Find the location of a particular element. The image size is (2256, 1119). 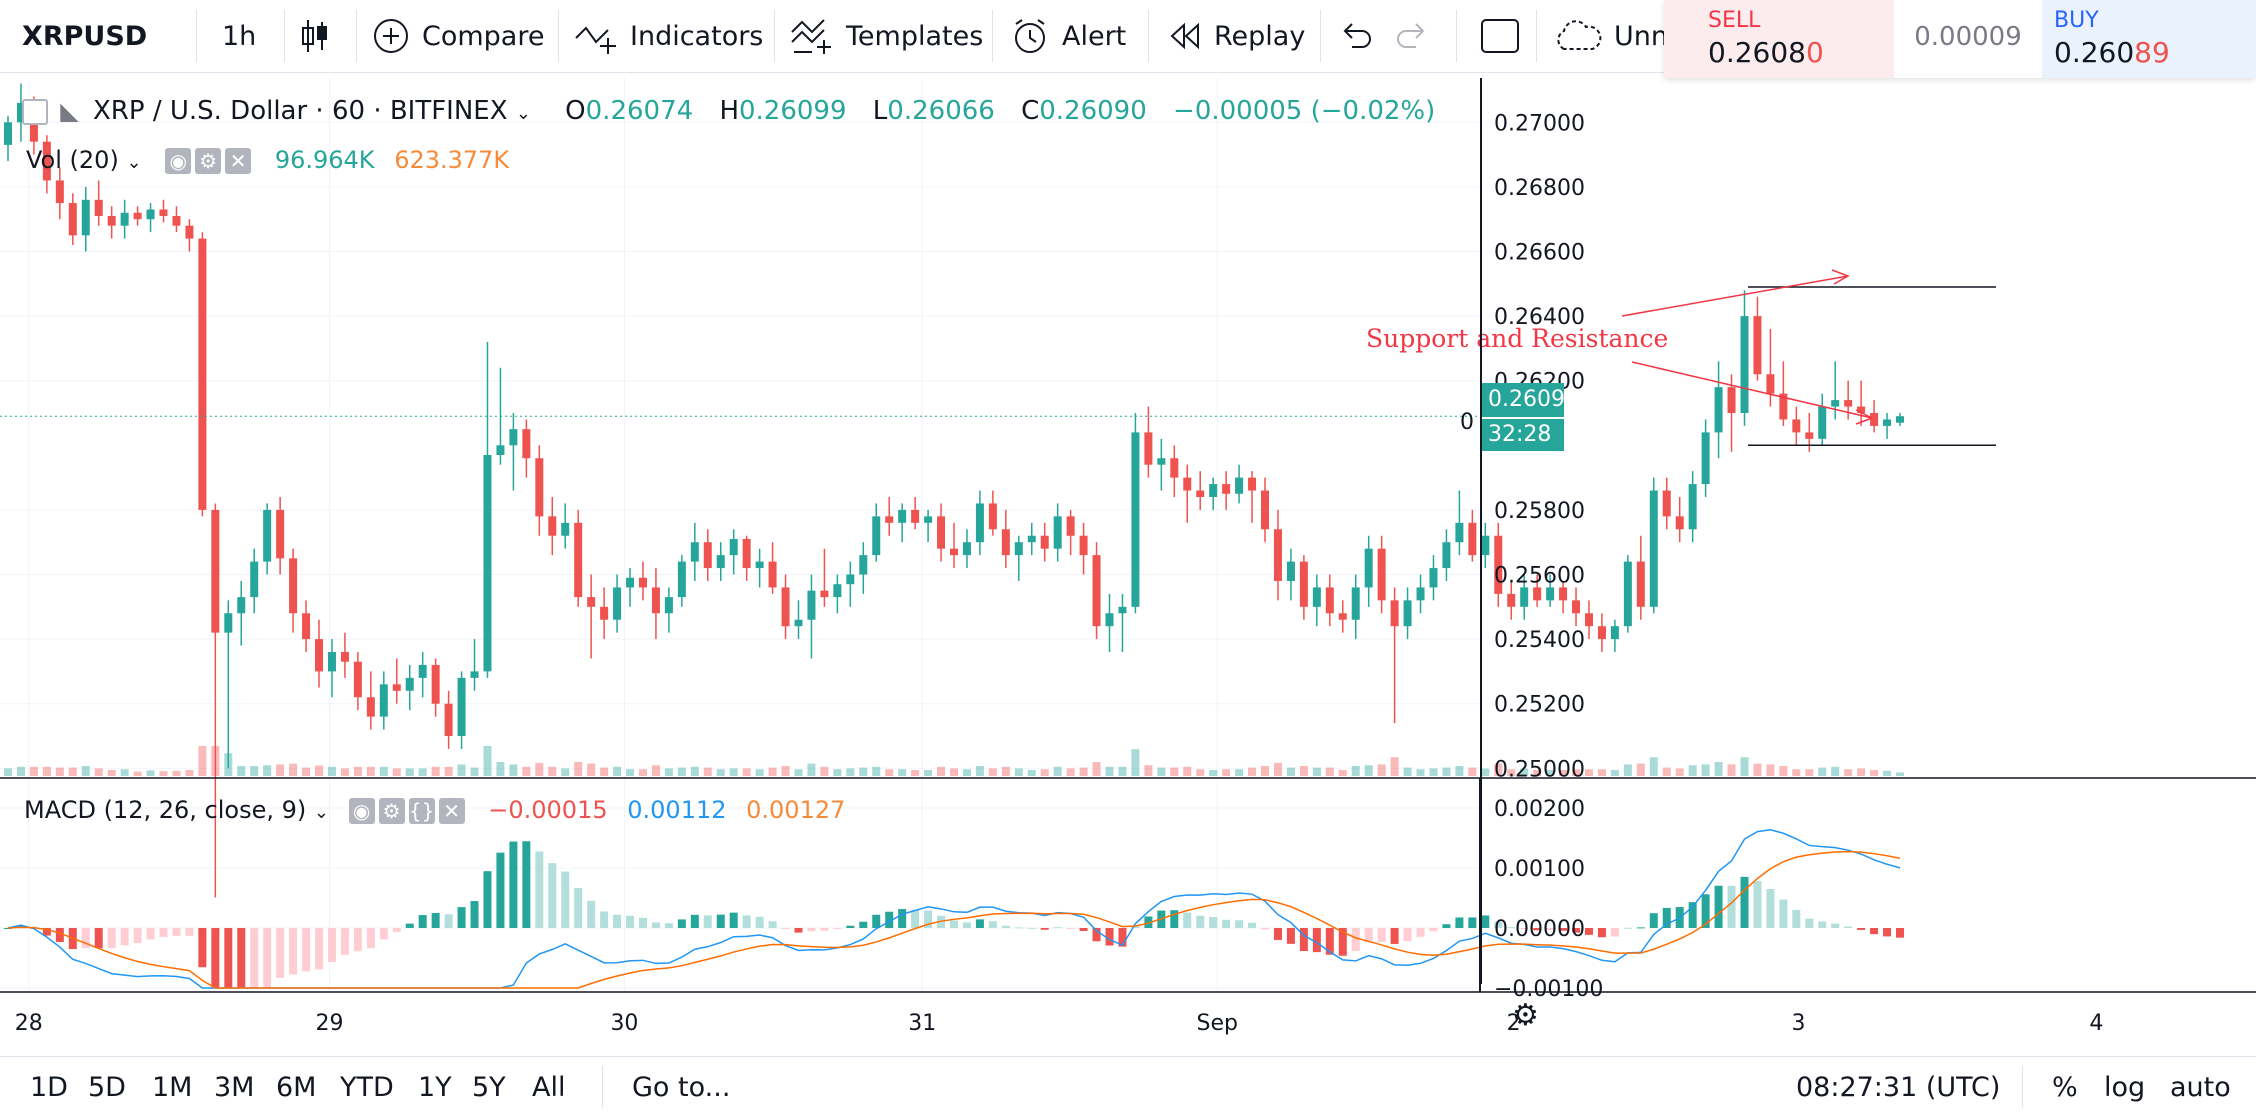

alert-button: Alert is located at coordinates (1068, 36).